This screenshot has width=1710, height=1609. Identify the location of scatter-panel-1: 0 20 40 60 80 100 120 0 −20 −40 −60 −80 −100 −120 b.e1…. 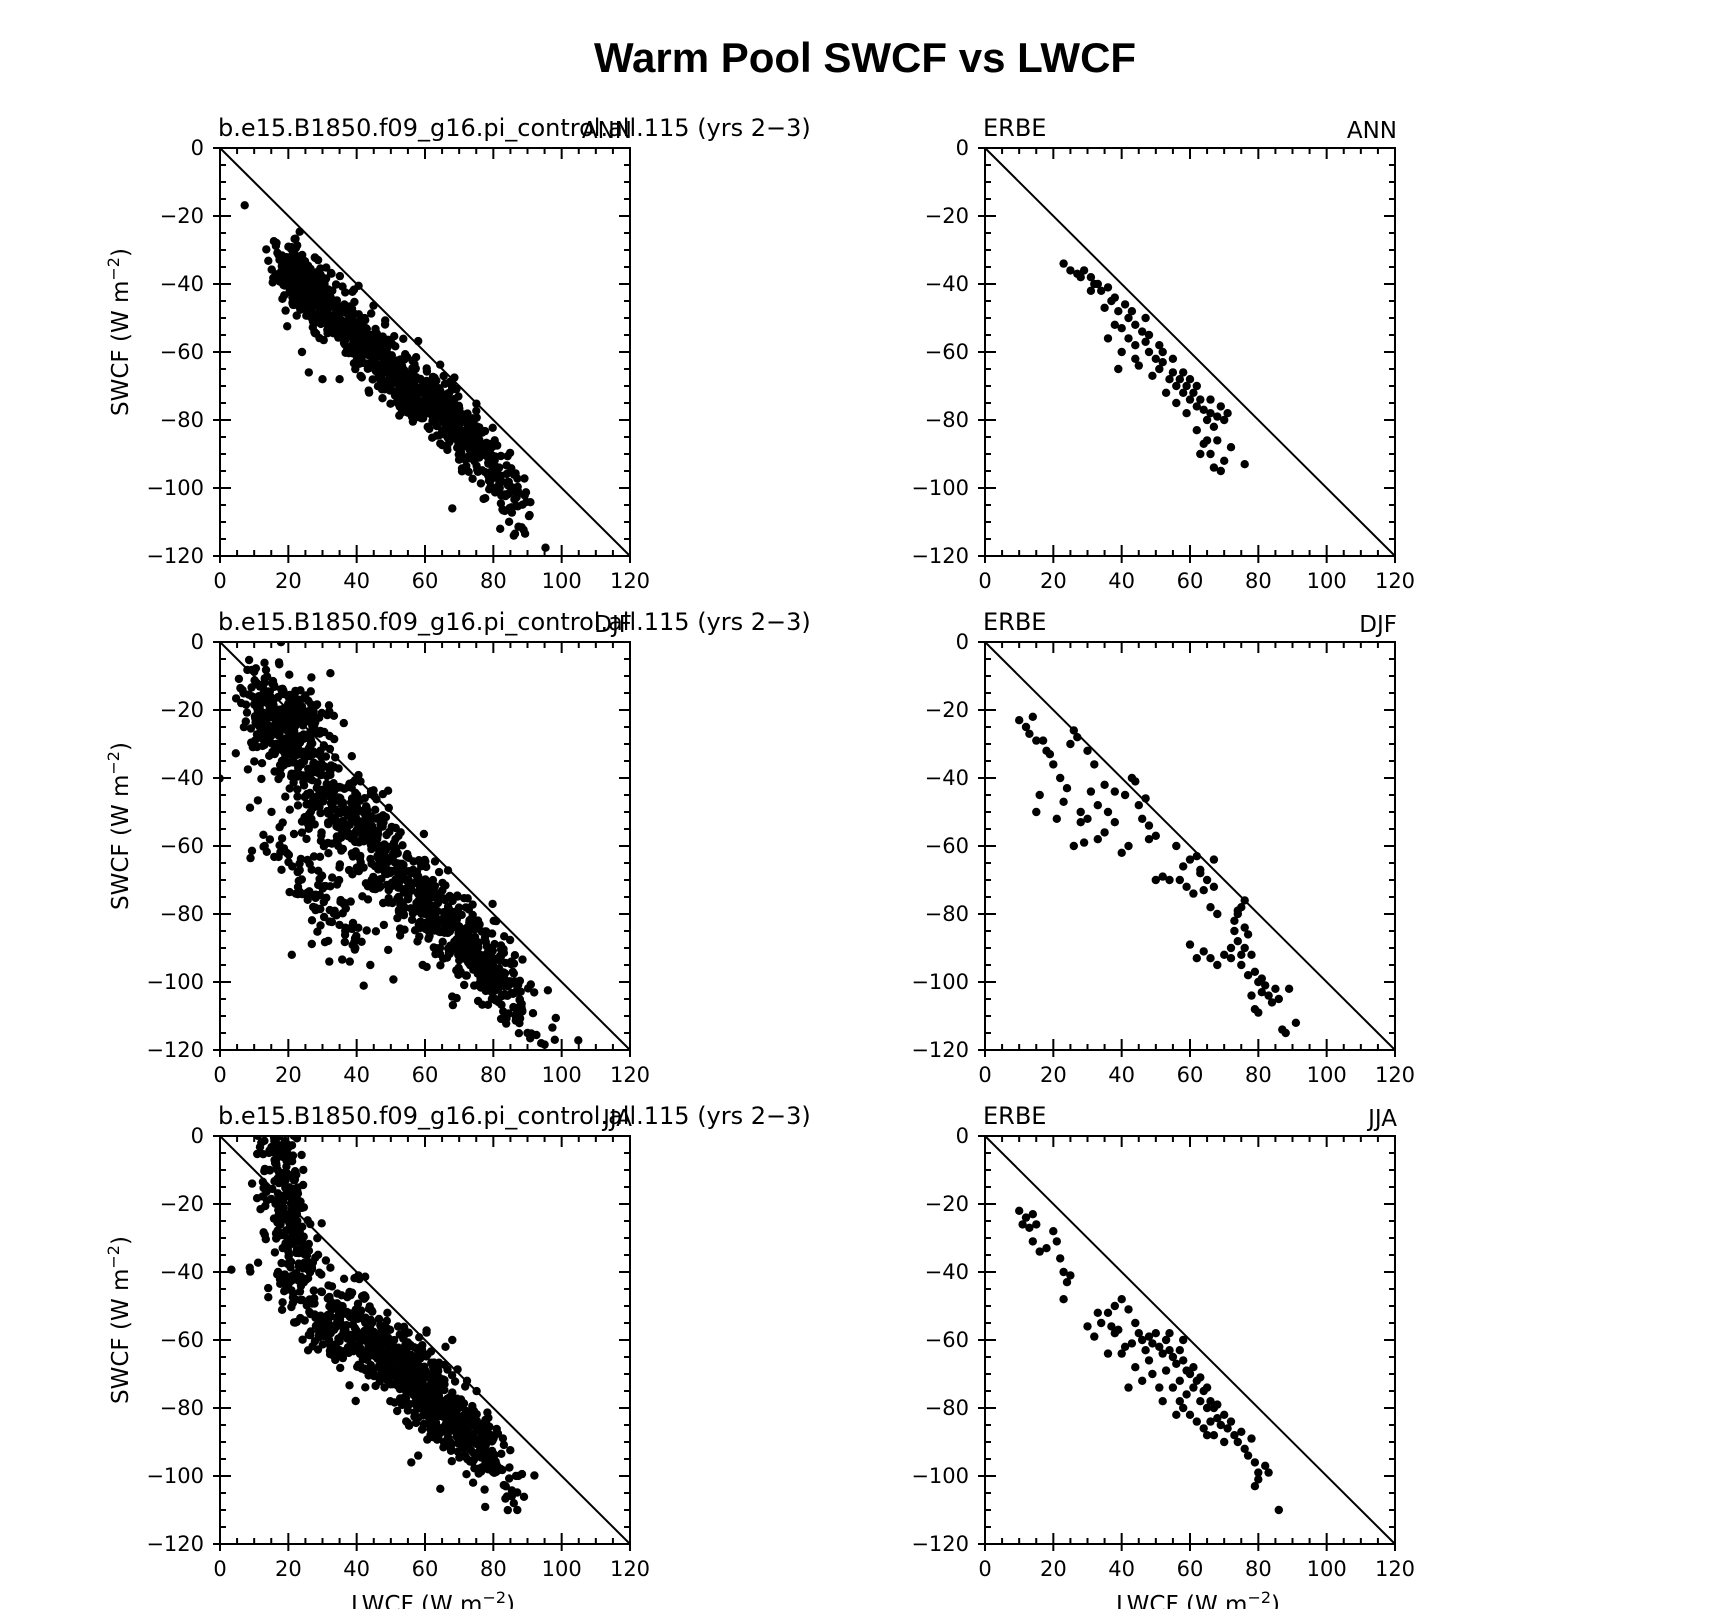
(457, 353).